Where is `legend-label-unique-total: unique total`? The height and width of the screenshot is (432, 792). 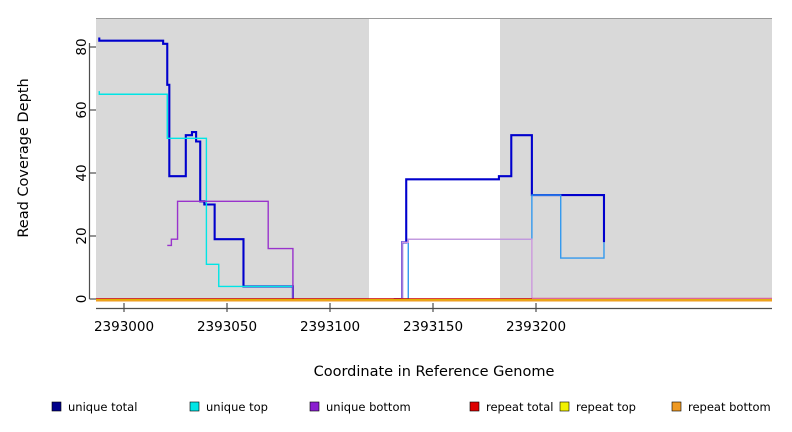
legend-label-unique-total: unique total is located at coordinates (102, 407).